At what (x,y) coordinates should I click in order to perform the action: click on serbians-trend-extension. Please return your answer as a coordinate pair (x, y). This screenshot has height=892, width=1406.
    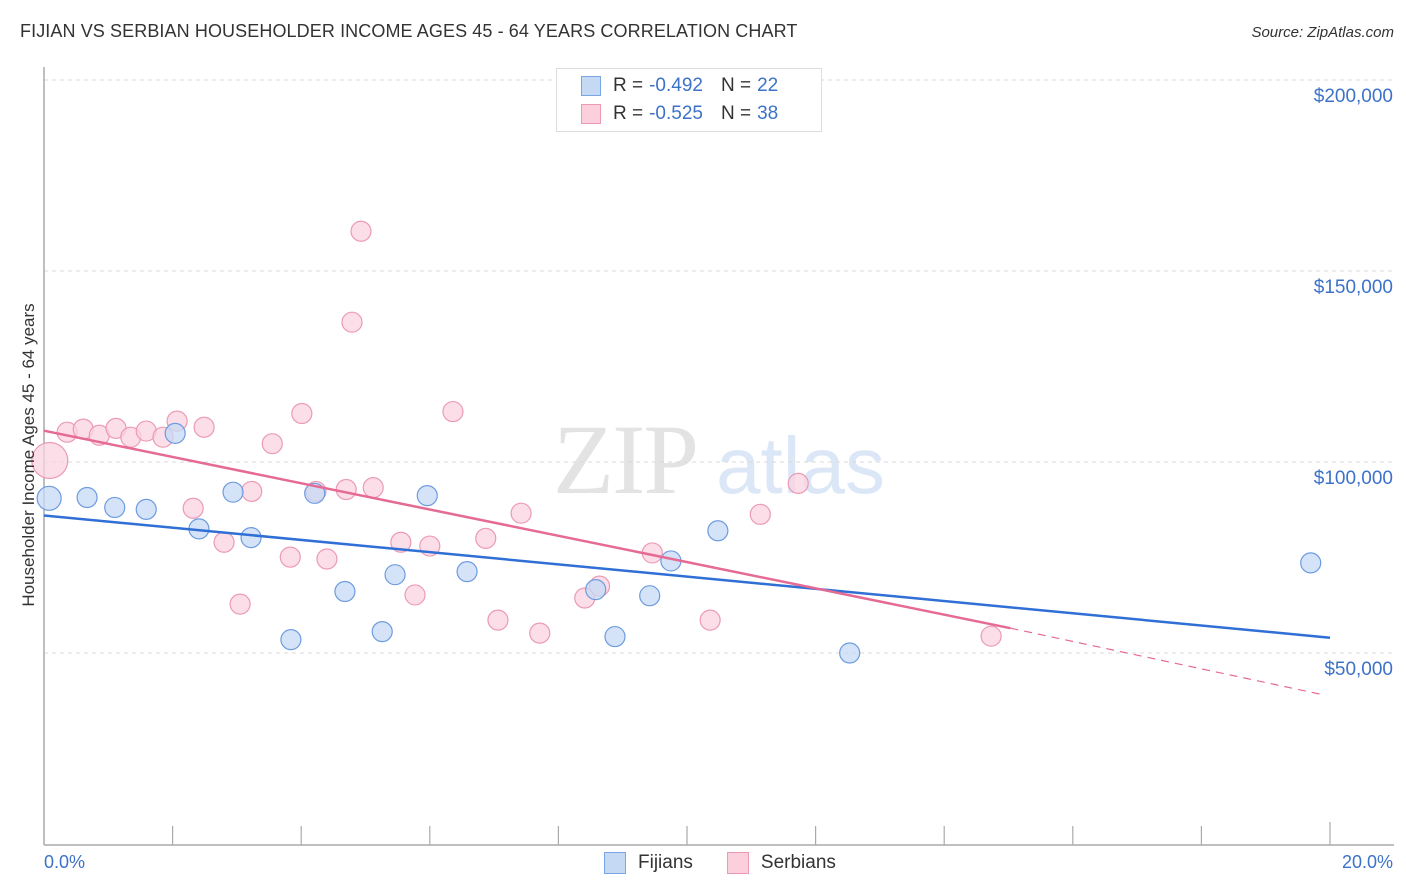
    Looking at the image, I should click on (1167, 661).